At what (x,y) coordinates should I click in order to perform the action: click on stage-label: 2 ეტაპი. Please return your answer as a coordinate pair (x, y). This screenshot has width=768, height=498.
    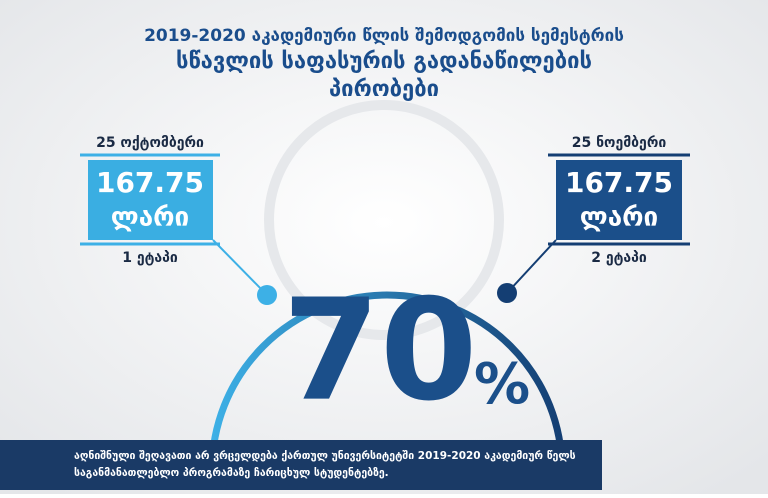
    Looking at the image, I should click on (619, 258).